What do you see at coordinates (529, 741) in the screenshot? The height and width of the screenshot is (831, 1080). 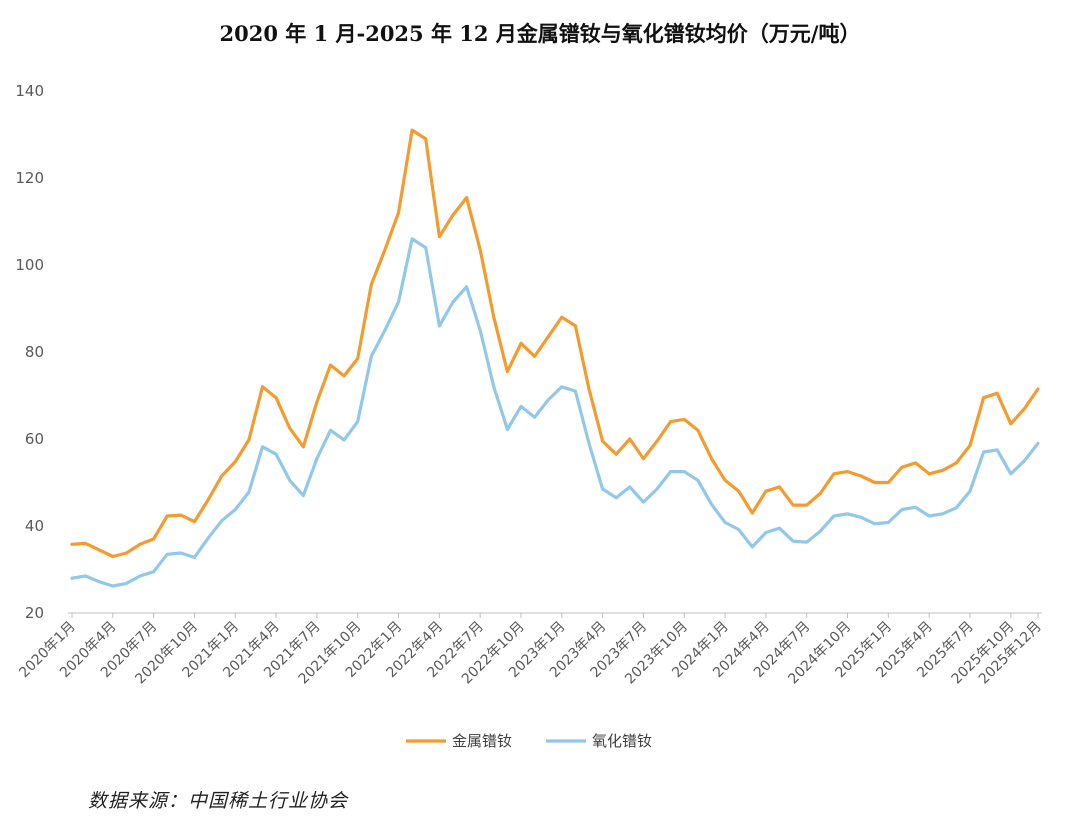 I see `chart-legend: 金属镨钕 氧化镨钕` at bounding box center [529, 741].